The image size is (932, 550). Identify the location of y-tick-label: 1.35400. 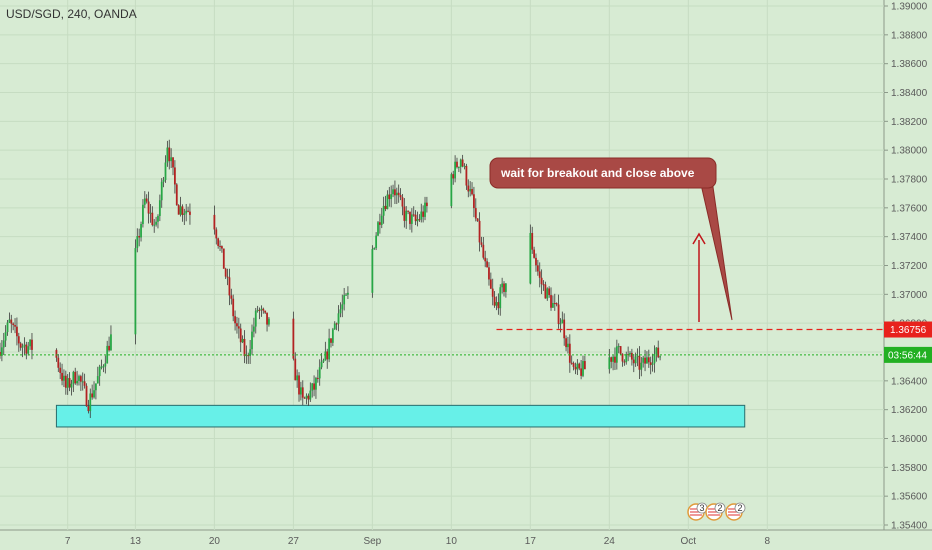
(909, 526).